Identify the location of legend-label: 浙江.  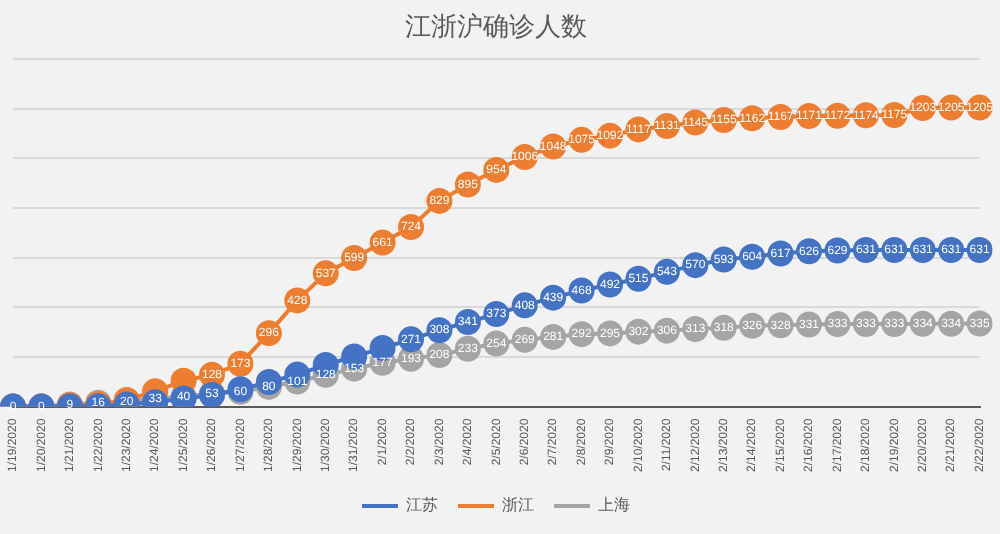
(518, 505).